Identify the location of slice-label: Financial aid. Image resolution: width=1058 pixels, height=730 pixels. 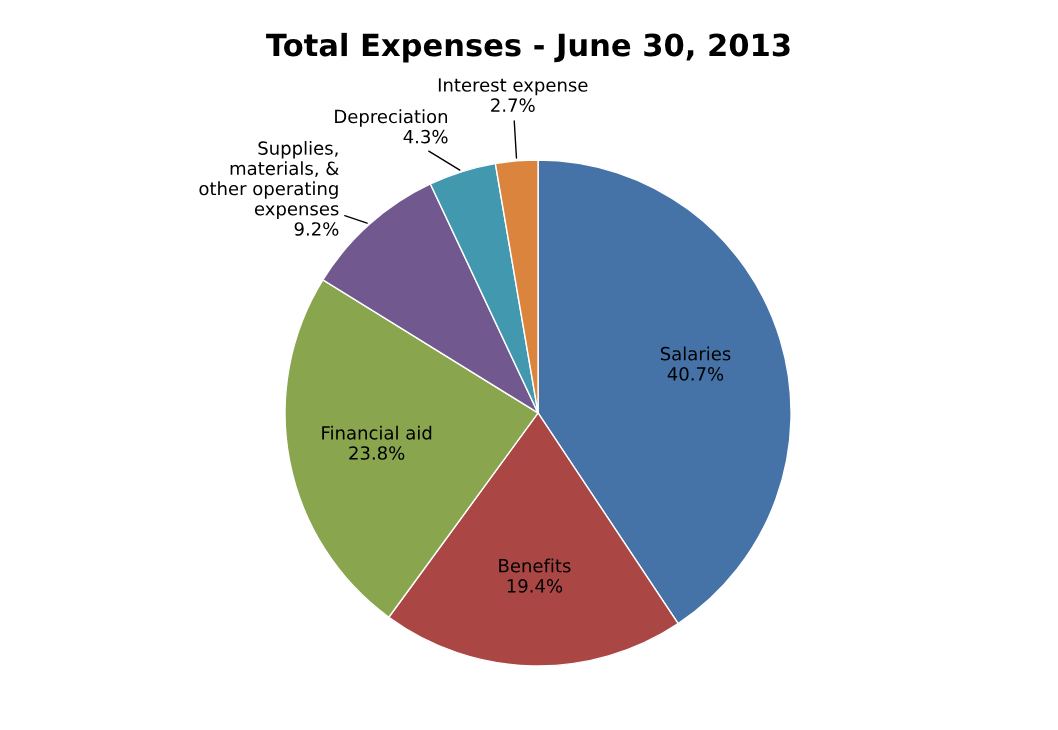
(377, 432).